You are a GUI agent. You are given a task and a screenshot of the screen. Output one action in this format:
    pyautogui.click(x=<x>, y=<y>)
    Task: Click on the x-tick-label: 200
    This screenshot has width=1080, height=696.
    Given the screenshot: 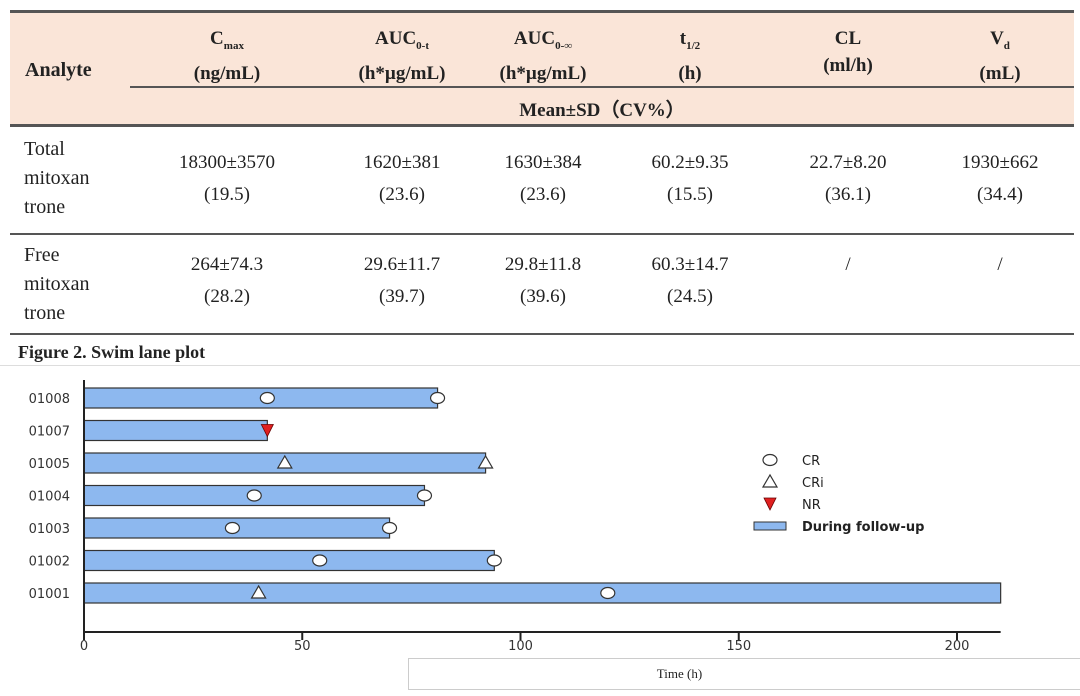 What is the action you would take?
    pyautogui.click(x=957, y=646)
    